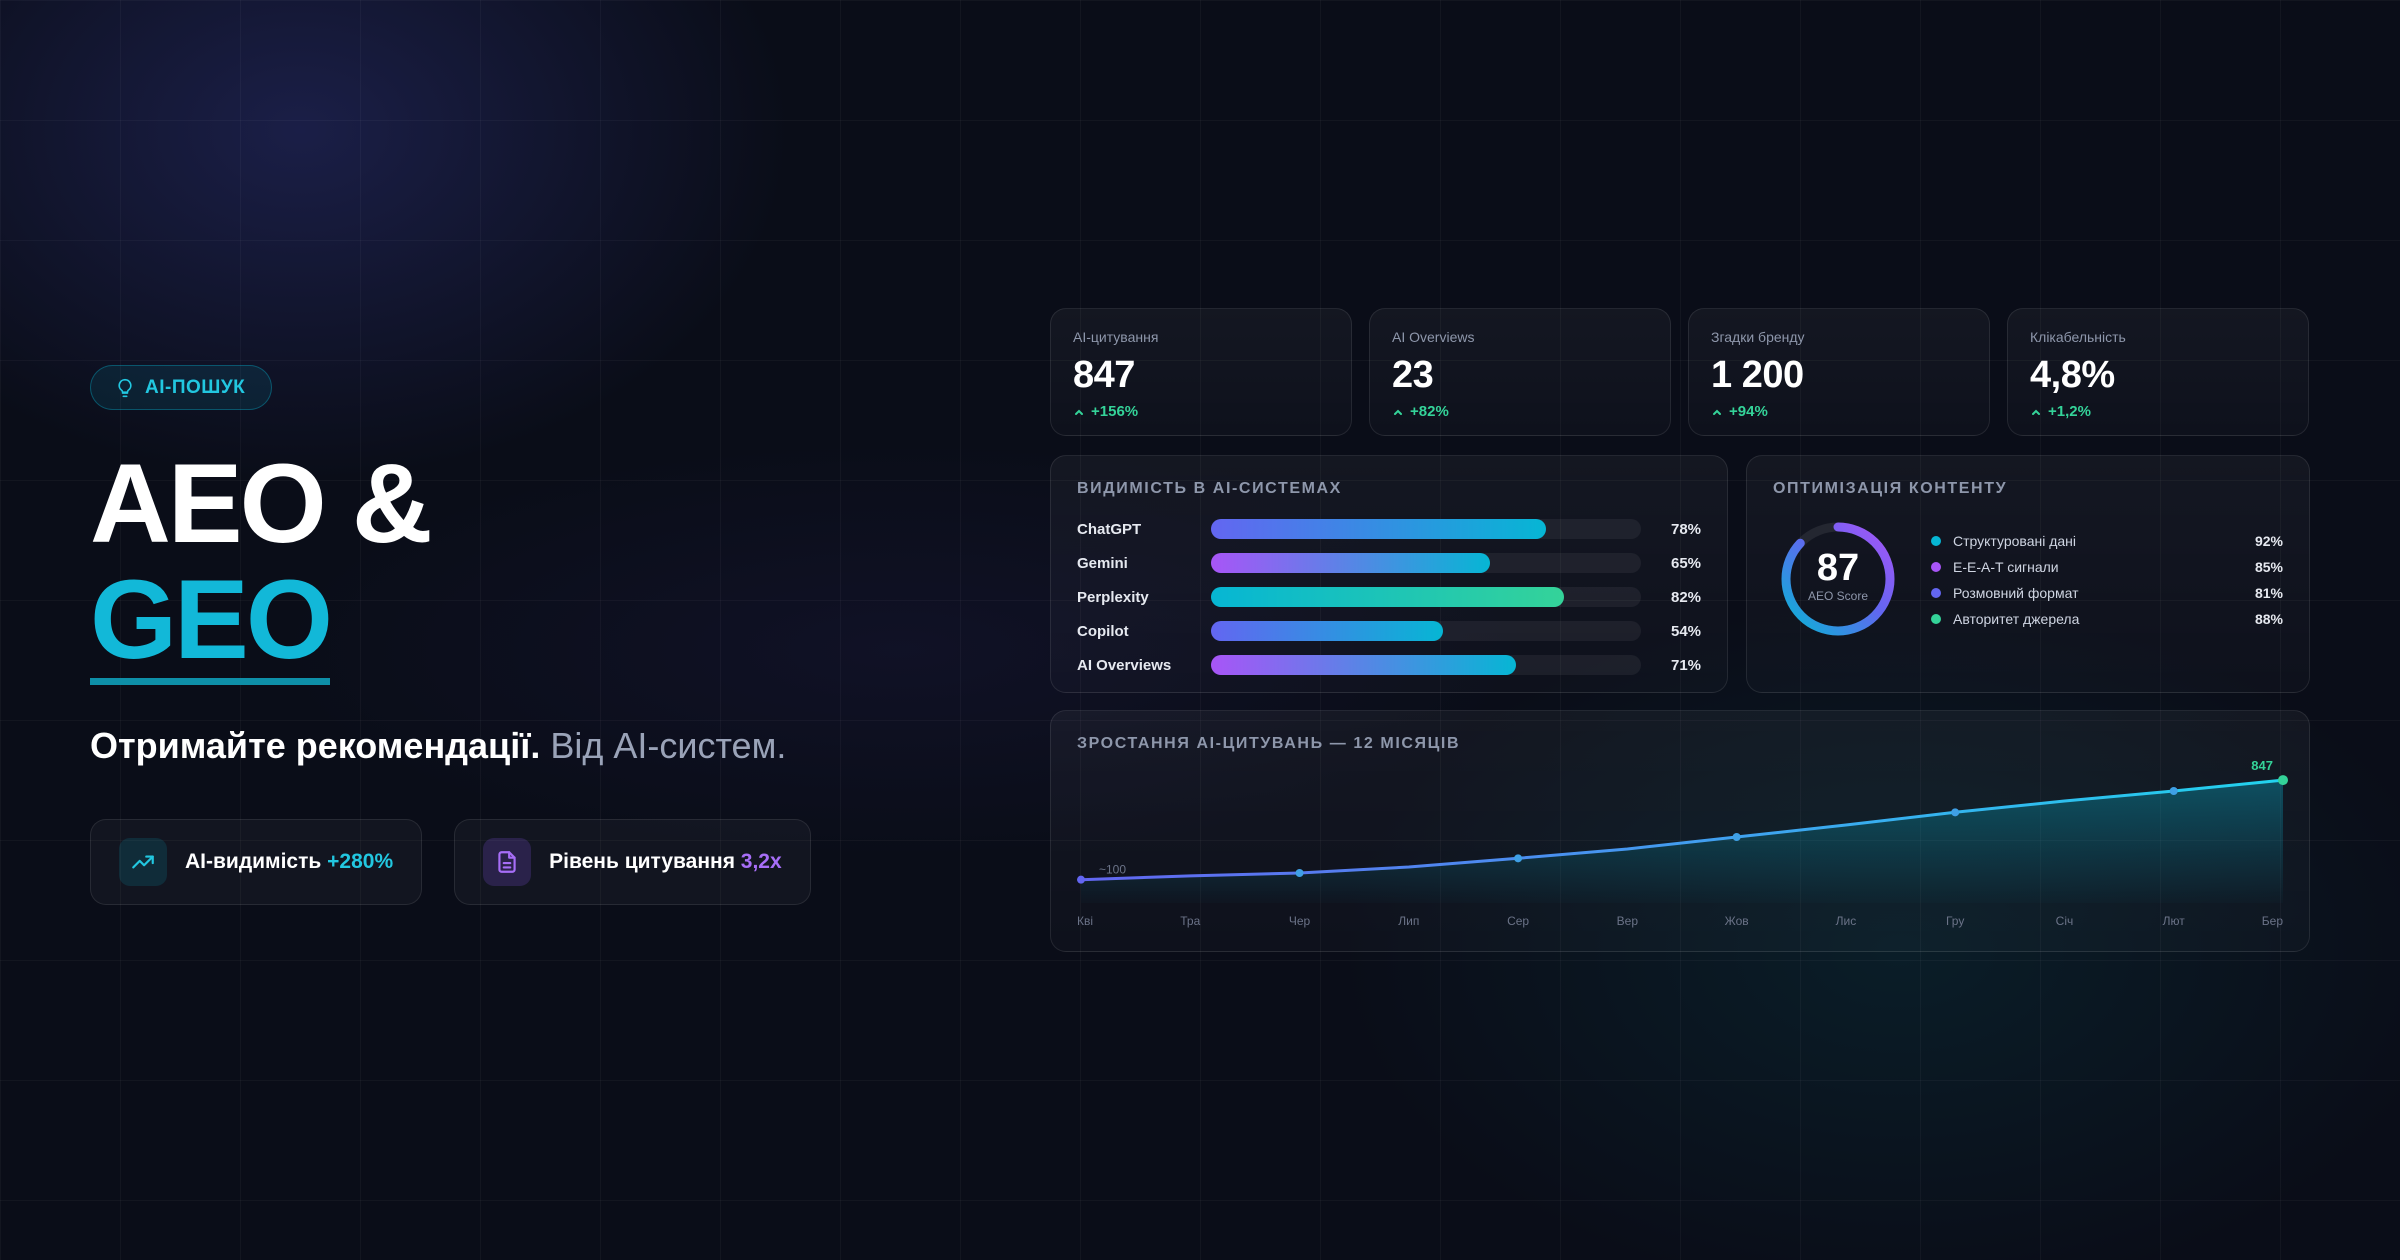 Image resolution: width=2400 pixels, height=1260 pixels. What do you see at coordinates (360, 861) in the screenshot?
I see `pill-value: +280%` at bounding box center [360, 861].